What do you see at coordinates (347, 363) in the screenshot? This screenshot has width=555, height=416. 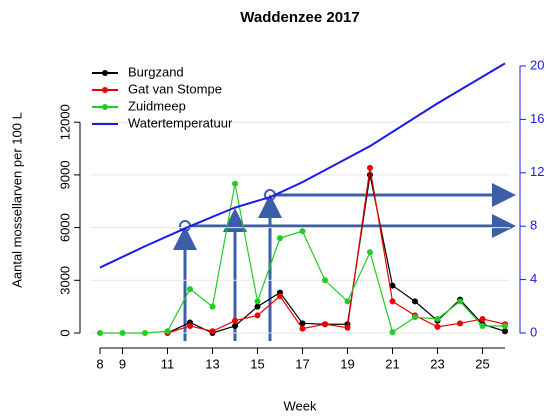 I see `x-tick-label: 19` at bounding box center [347, 363].